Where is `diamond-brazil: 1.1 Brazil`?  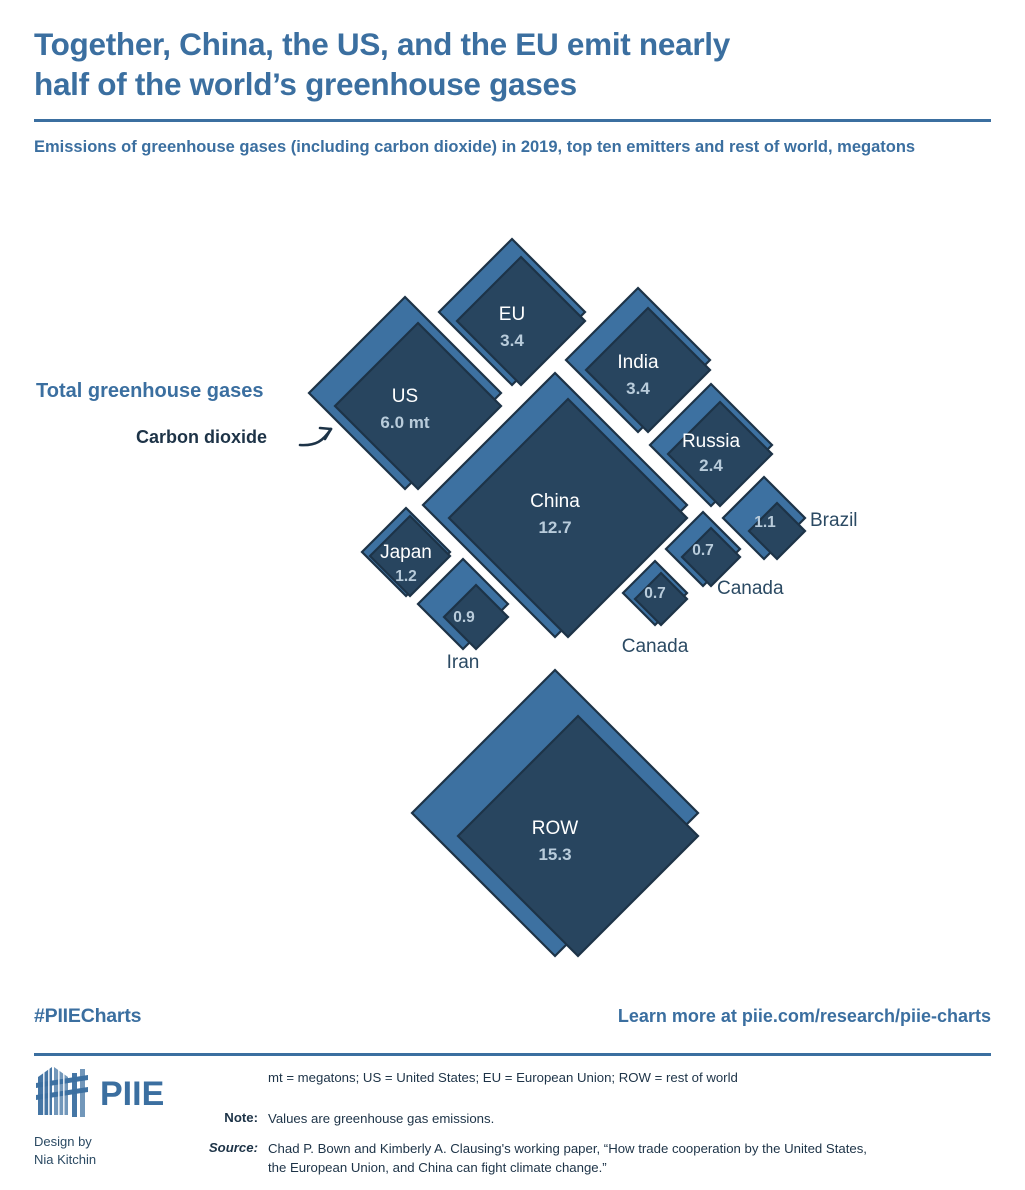 diamond-brazil: 1.1 Brazil is located at coordinates (789, 518).